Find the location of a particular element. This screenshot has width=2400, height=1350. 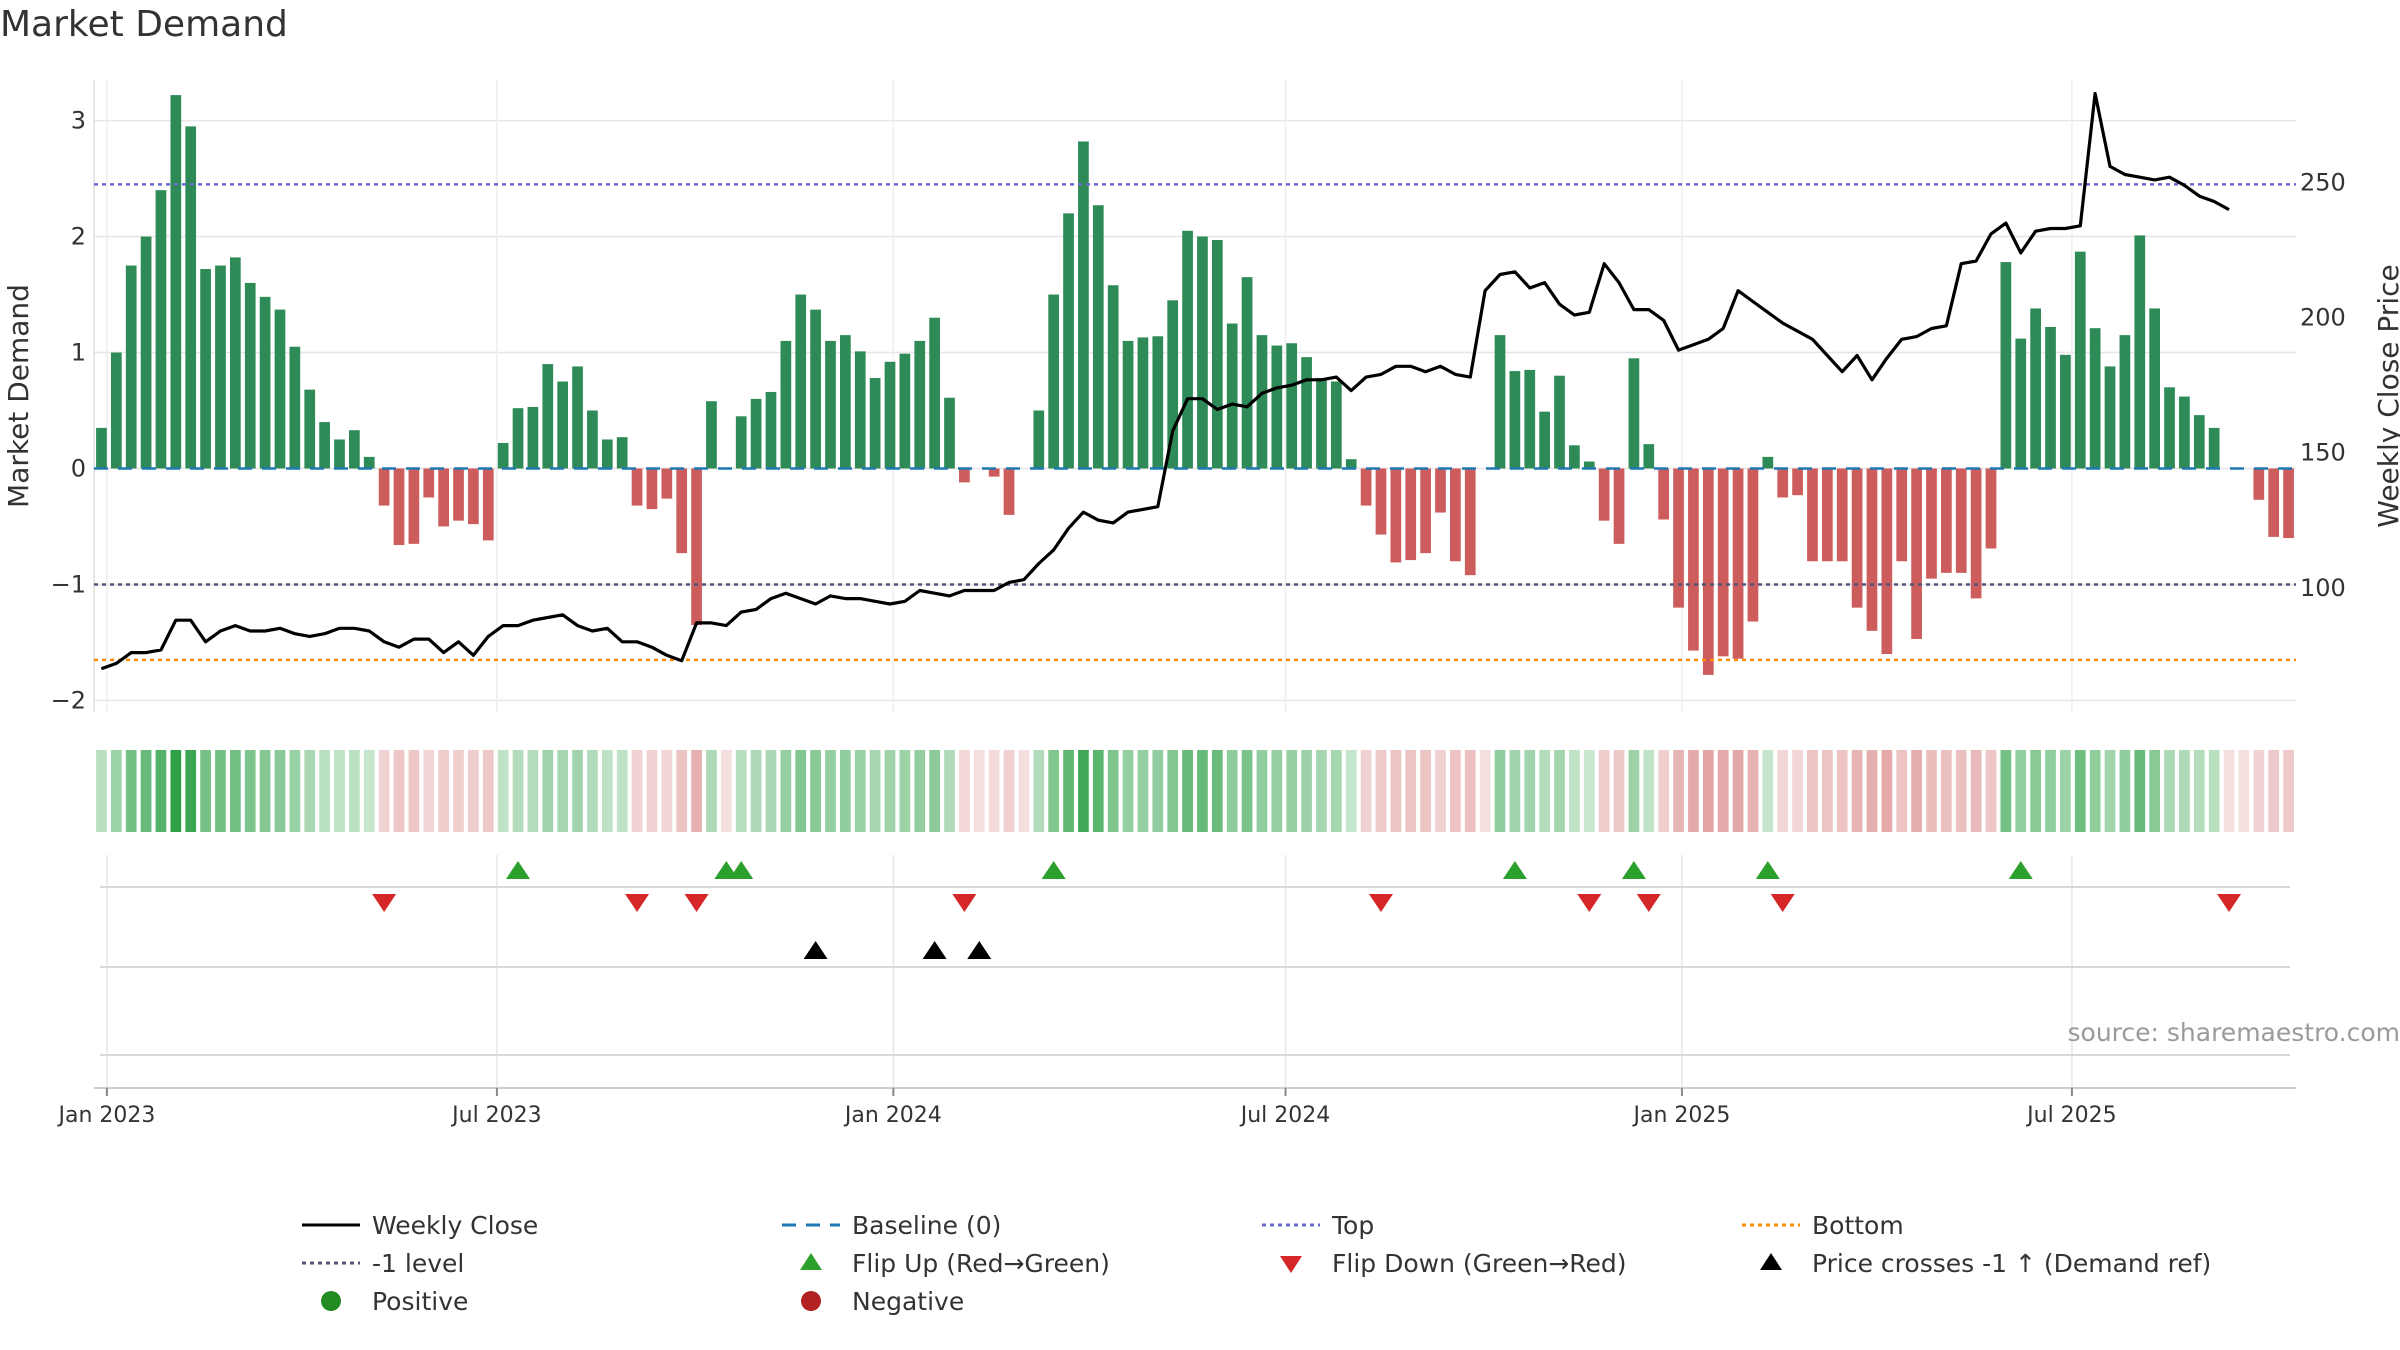

y-tick-label-right: 250 is located at coordinates (2323, 183).